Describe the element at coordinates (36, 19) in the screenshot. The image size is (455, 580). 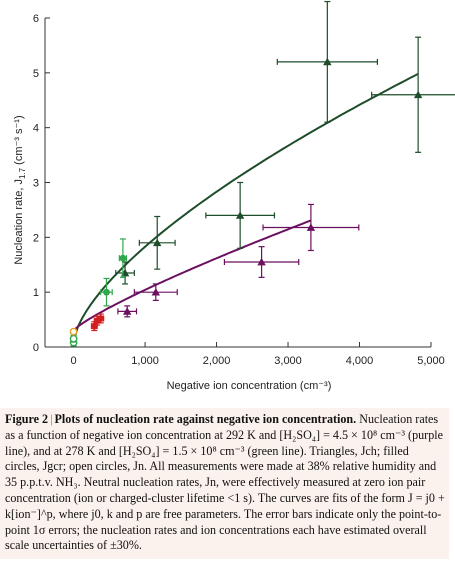
I see `y-tick-label: 6` at that location.